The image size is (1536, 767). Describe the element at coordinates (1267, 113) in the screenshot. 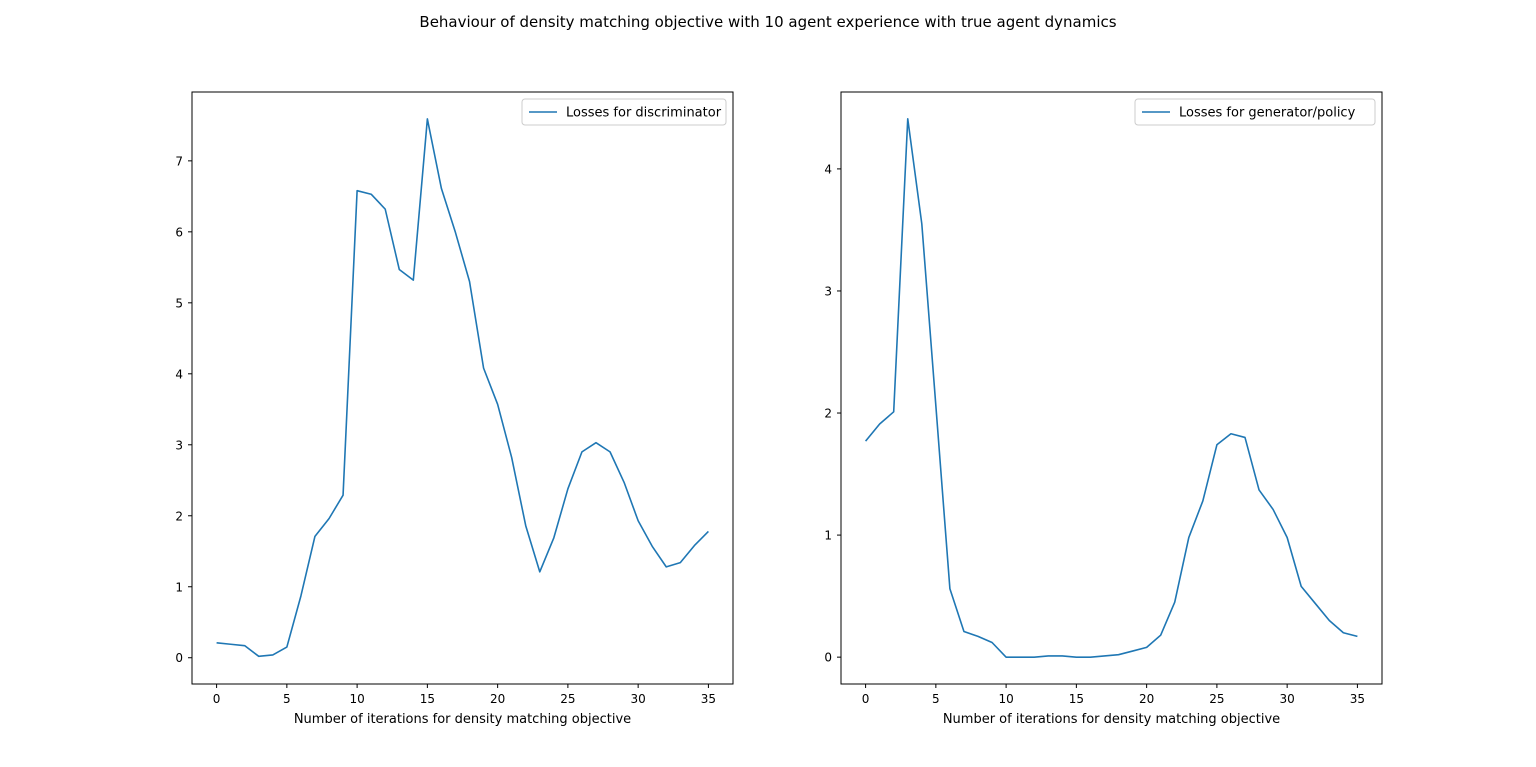

I see `legend-label: Losses for generator/policy` at that location.